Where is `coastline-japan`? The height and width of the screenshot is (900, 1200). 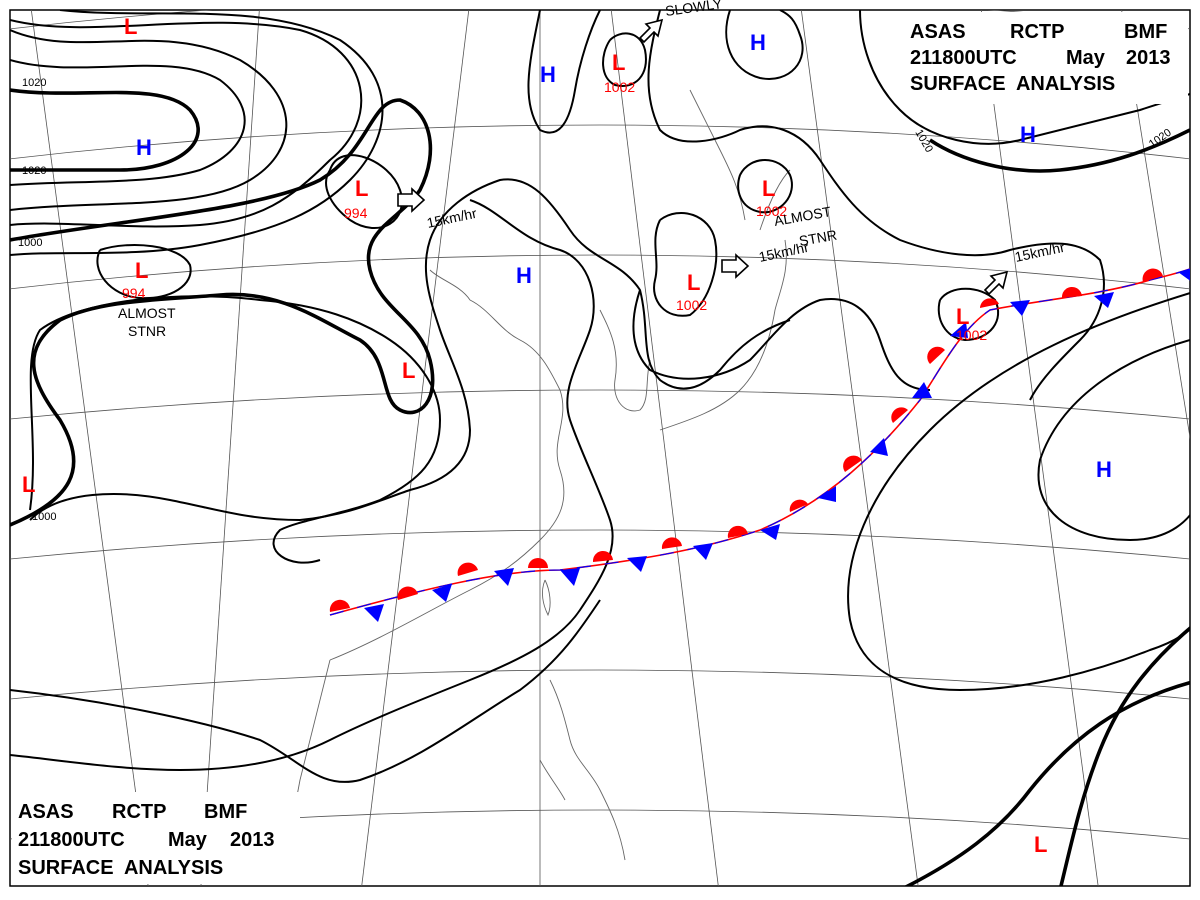
coastline-japan is located at coordinates (725, 300).